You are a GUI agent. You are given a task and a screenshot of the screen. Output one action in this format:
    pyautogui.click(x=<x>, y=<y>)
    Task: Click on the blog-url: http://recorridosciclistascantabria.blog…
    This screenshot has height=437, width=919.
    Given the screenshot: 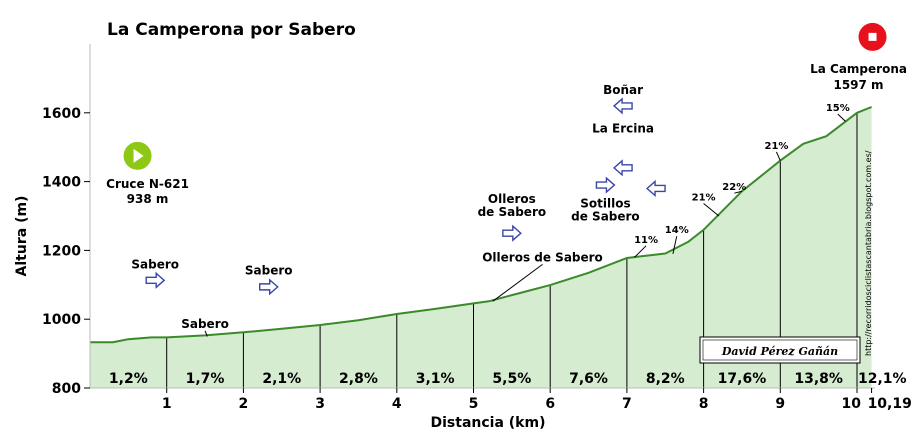 What is the action you would take?
    pyautogui.click(x=868, y=253)
    